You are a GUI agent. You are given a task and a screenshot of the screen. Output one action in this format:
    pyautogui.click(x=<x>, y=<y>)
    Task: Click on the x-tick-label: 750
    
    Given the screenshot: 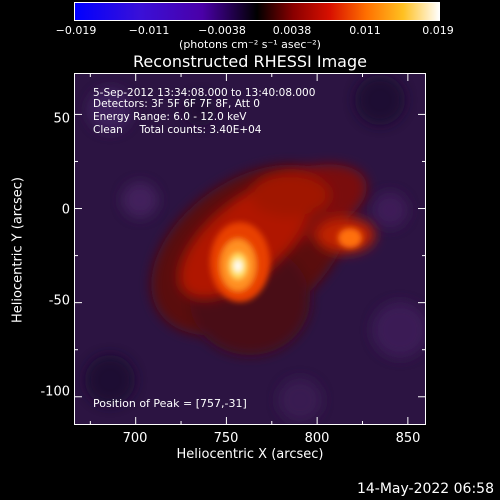 What is the action you would take?
    pyautogui.click(x=226, y=438)
    